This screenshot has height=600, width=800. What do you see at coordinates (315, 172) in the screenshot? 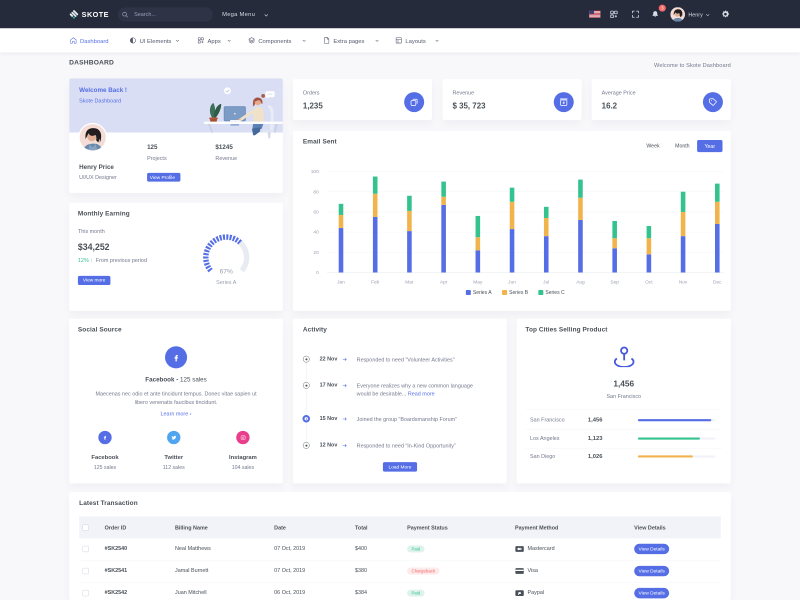
I see `svg-text: 100` at bounding box center [315, 172].